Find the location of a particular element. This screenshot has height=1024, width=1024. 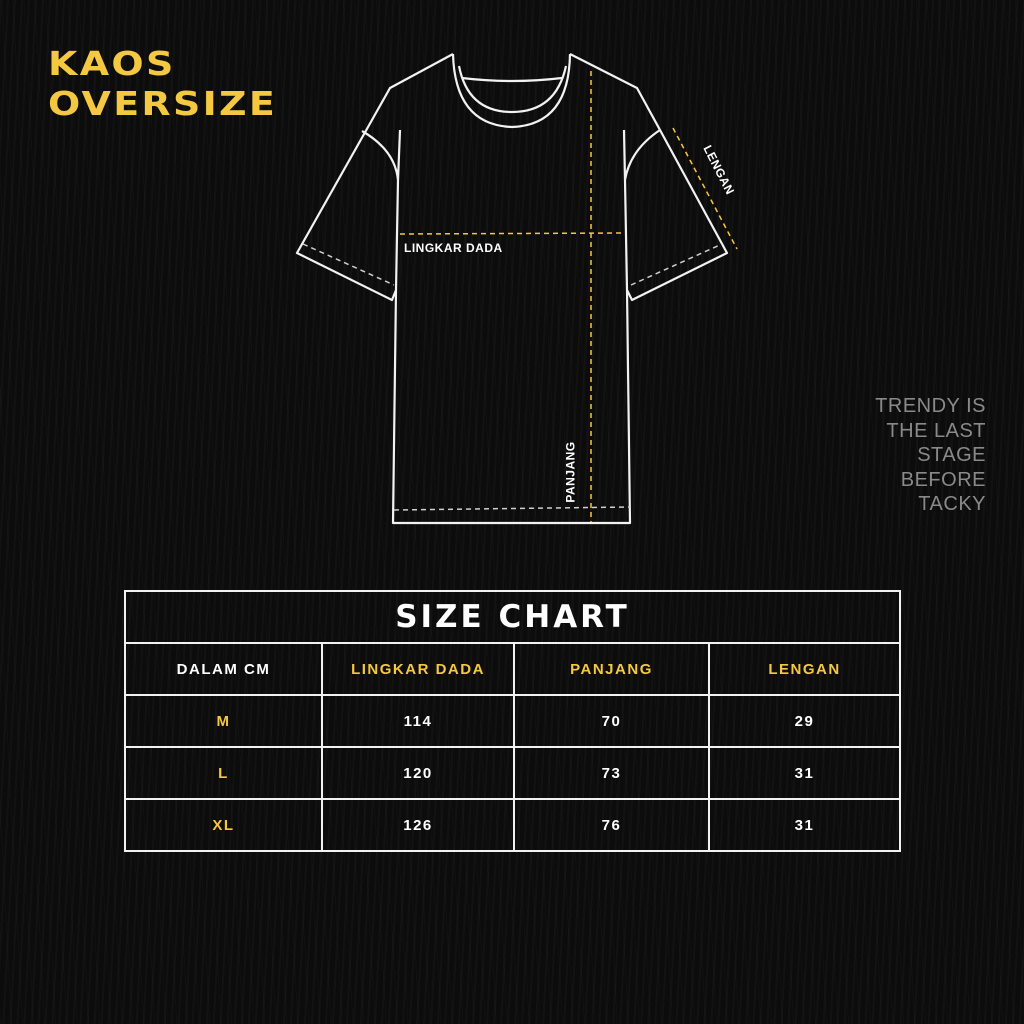

chest-label: LINGKAR DADA is located at coordinates (453, 248).